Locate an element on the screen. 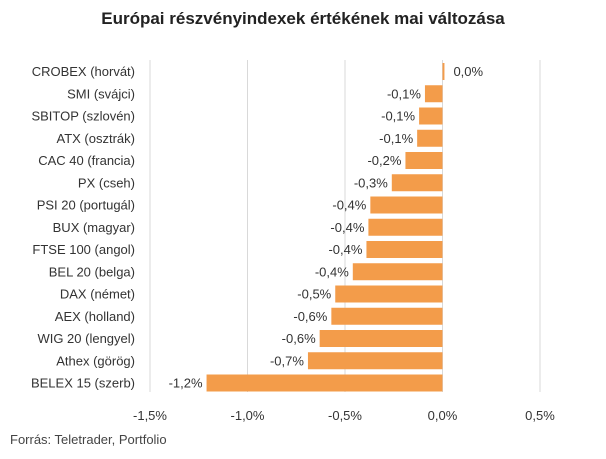 Image resolution: width=606 pixels, height=459 pixels. data-label: -0,2% is located at coordinates (384, 160).